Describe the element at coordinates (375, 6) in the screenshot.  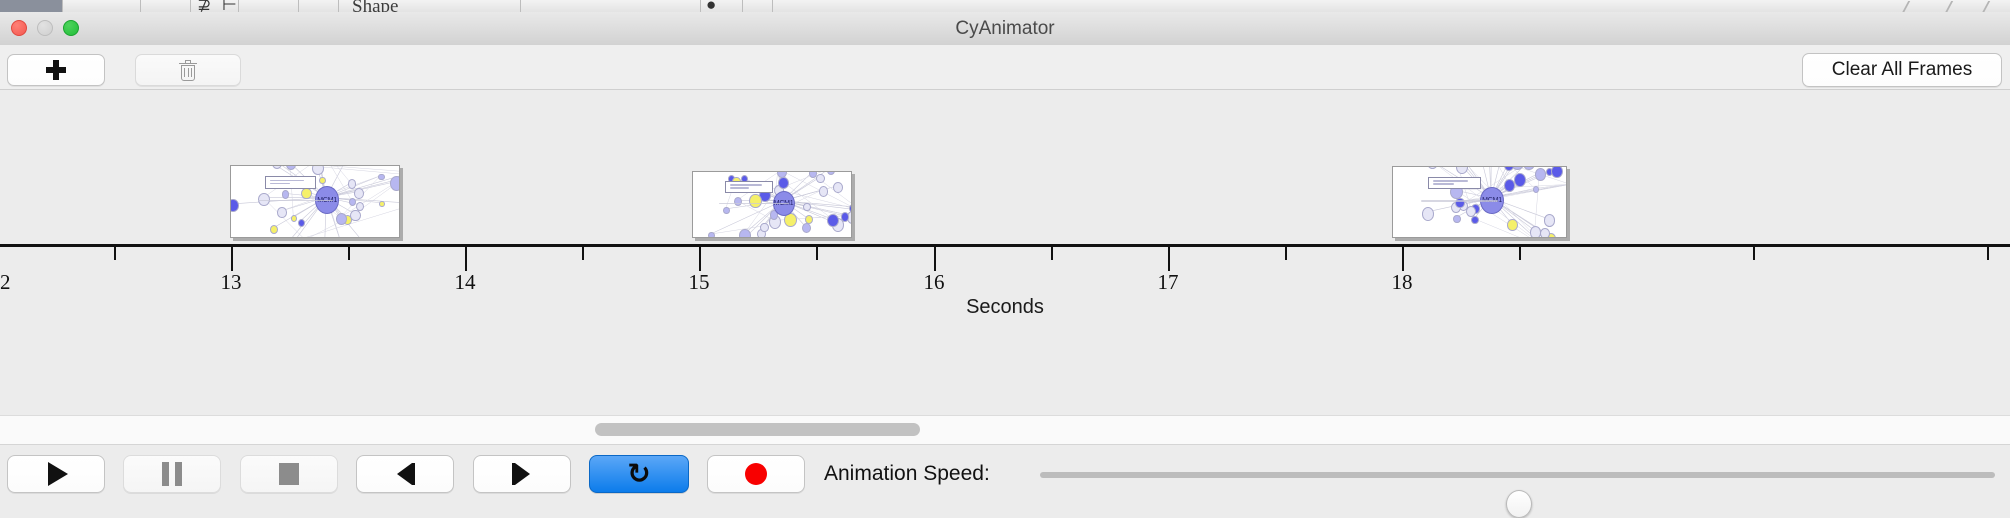
I see `background-shape-label: Shape` at that location.